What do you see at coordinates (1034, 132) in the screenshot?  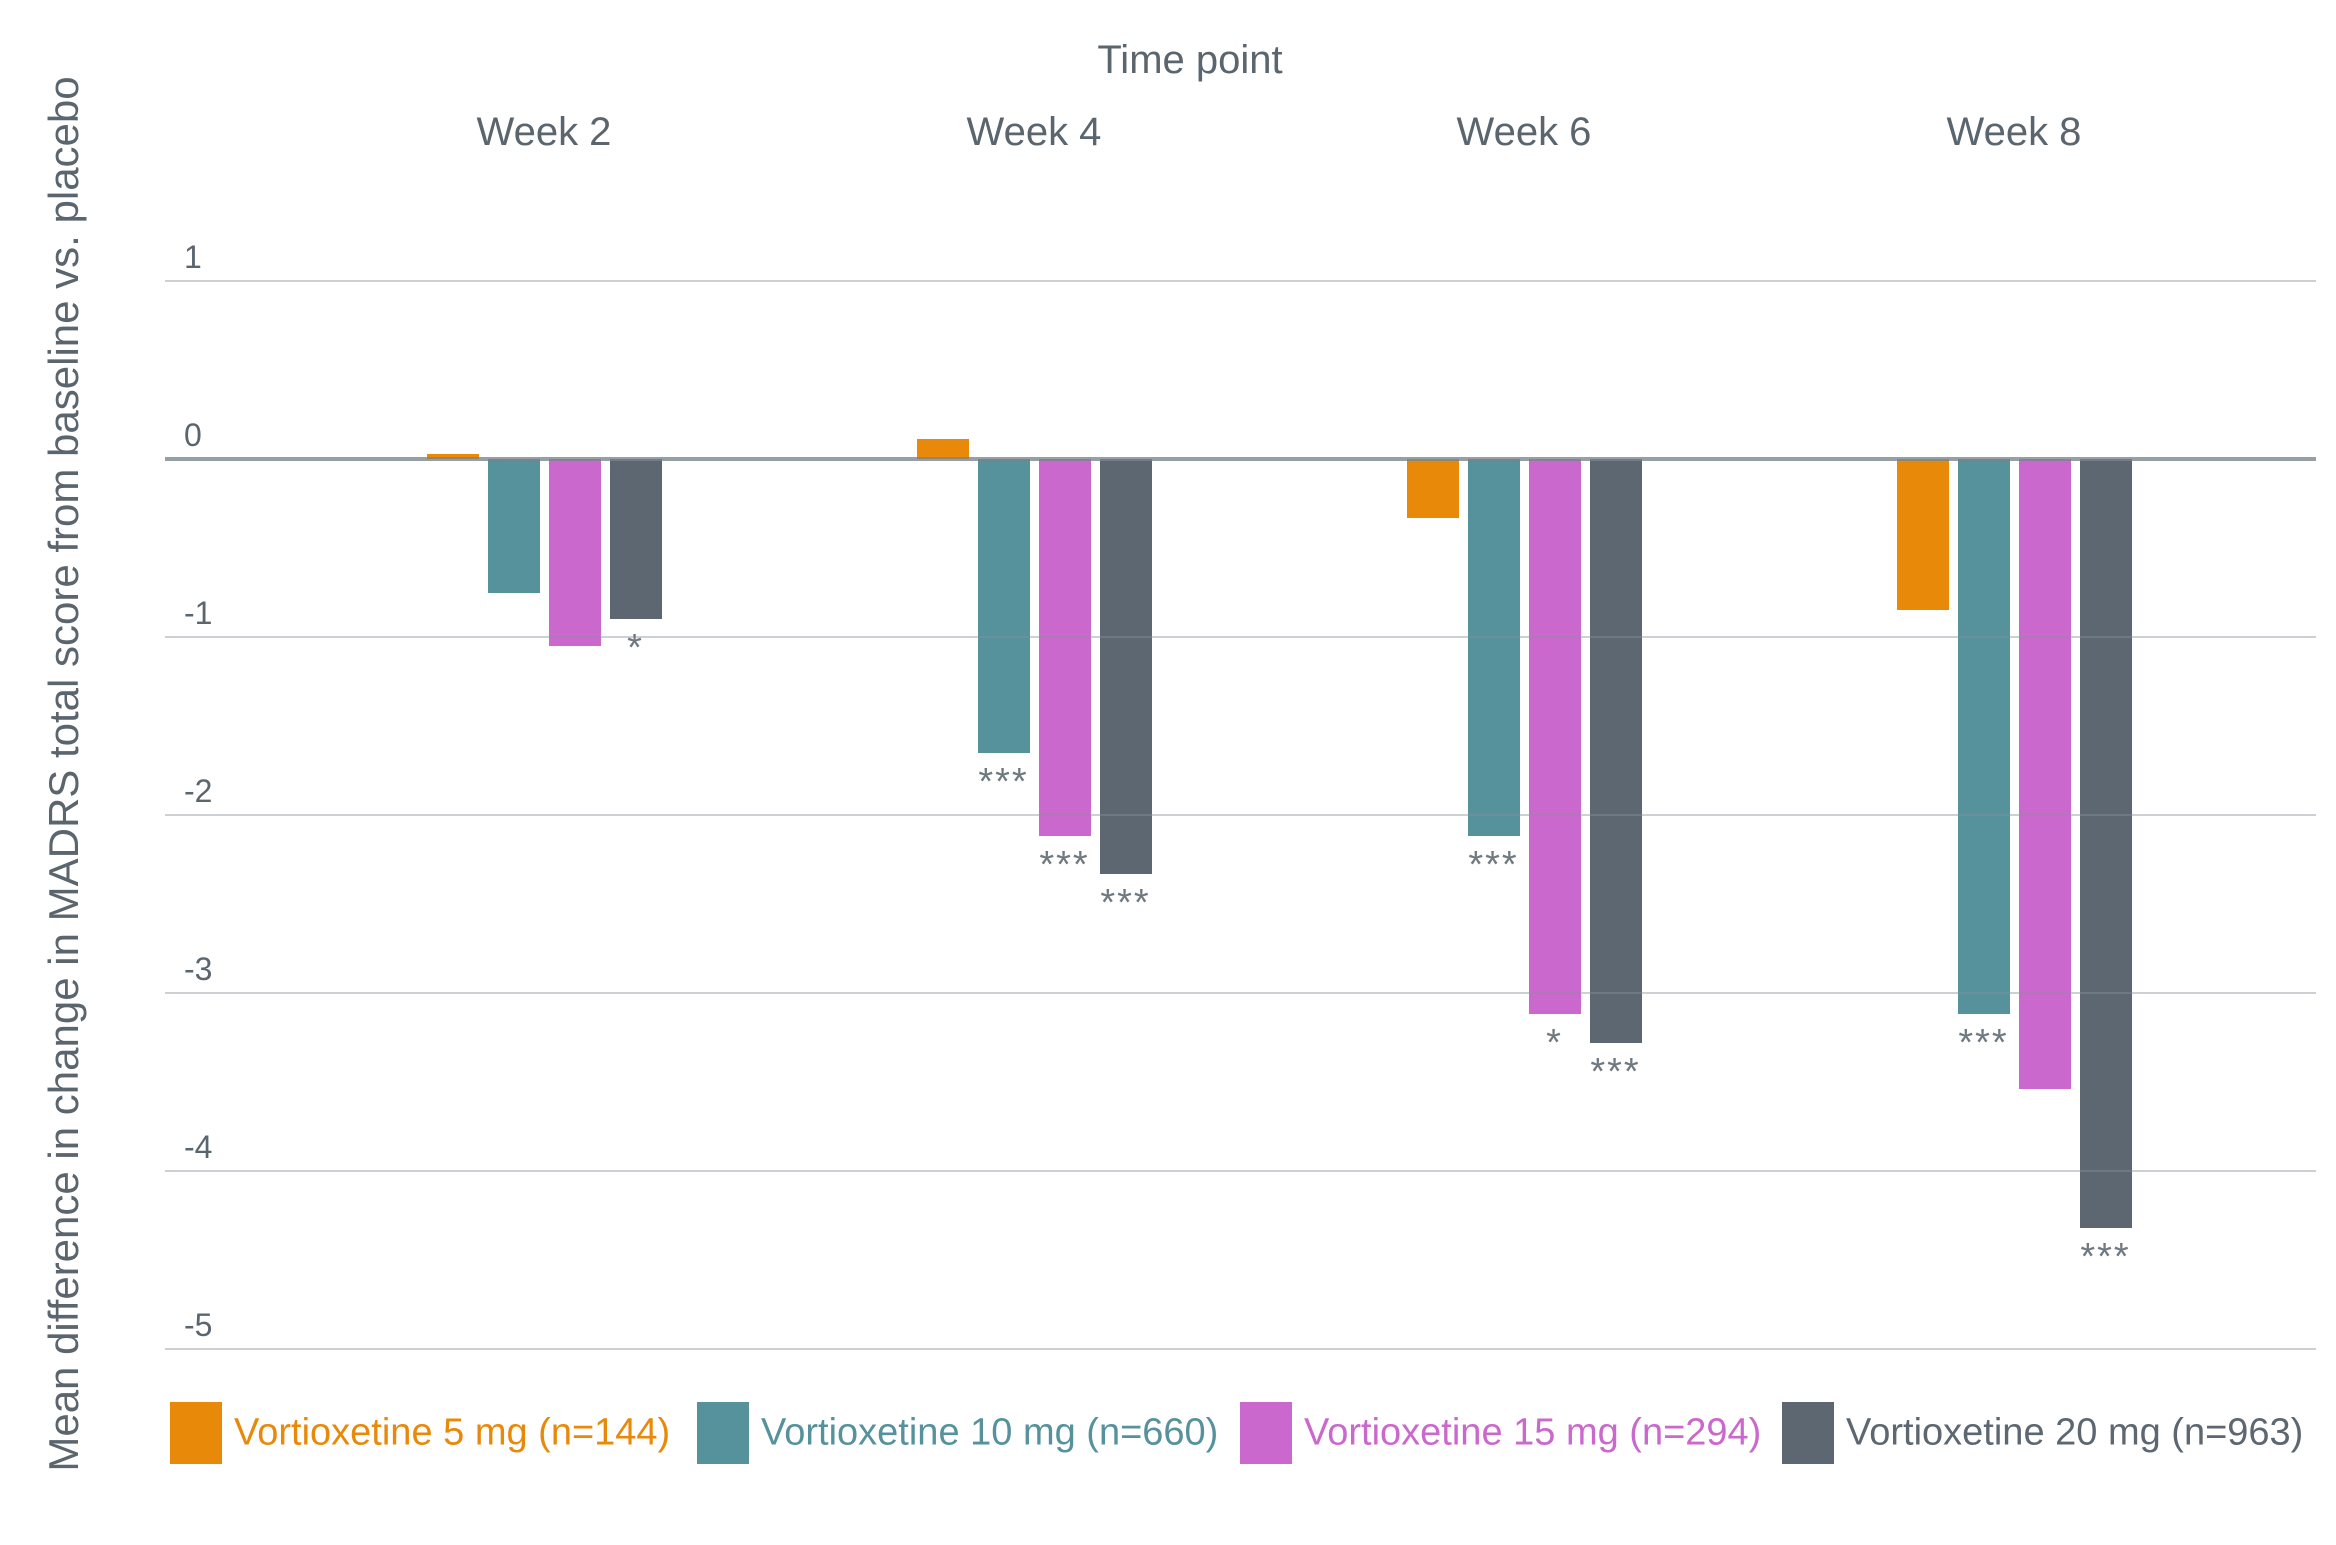 I see `week-label-2: Week 4` at bounding box center [1034, 132].